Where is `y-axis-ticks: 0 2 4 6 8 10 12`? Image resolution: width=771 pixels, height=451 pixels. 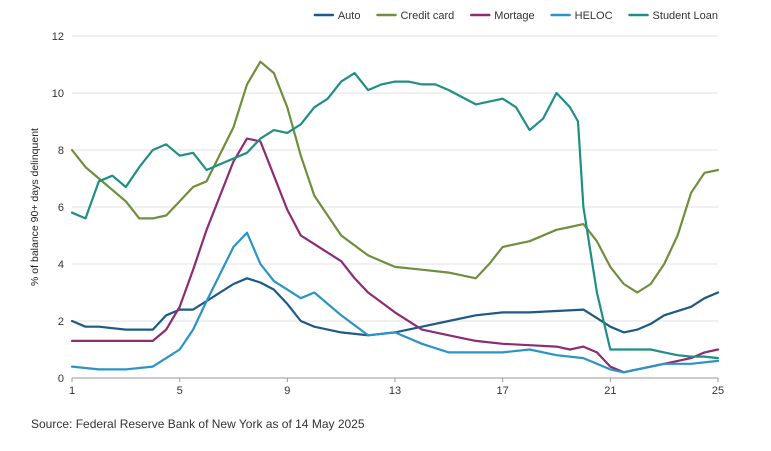
y-axis-ticks: 0 2 4 6 8 10 12 is located at coordinates (58, 208).